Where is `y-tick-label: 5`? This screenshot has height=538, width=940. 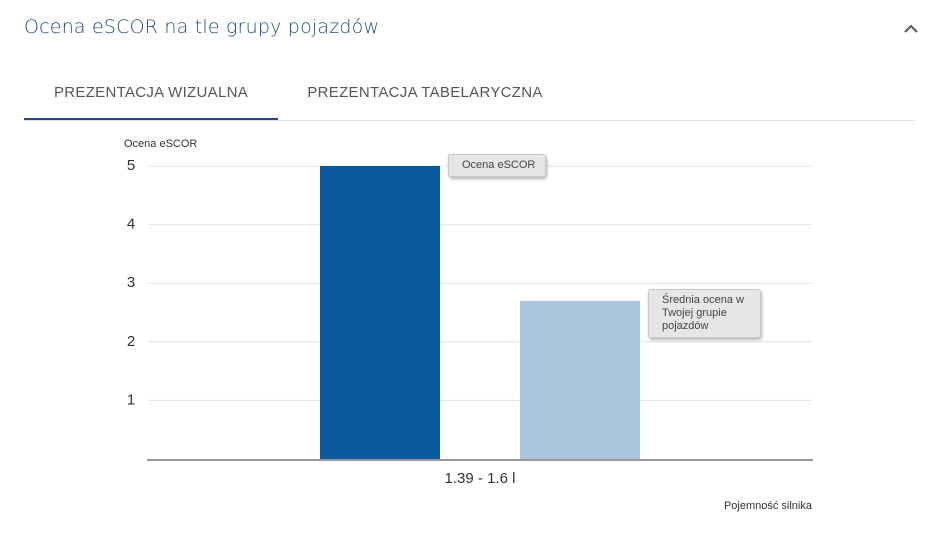 y-tick-label: 5 is located at coordinates (131, 165).